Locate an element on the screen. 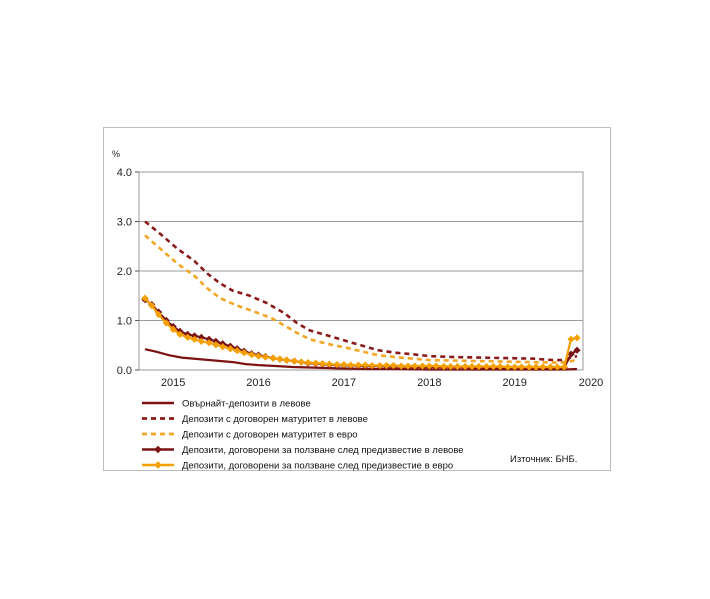 The image size is (710, 599). y-tick-label: 3.0 is located at coordinates (124, 223).